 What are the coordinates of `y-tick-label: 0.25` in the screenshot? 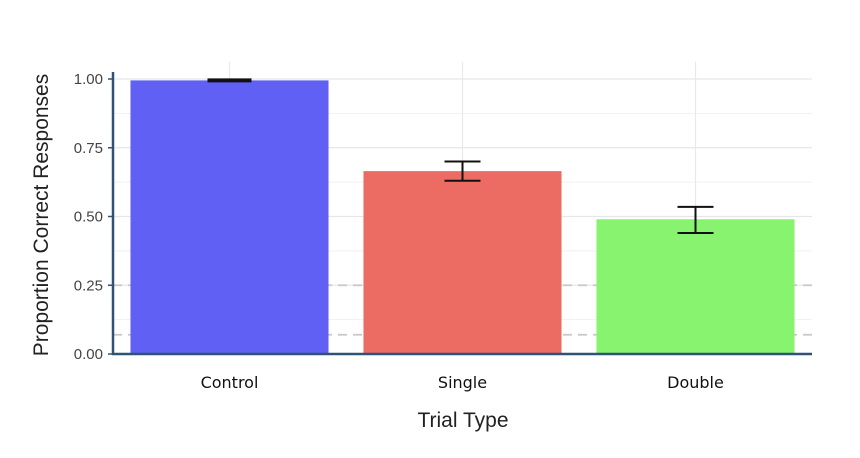 It's located at (88, 285).